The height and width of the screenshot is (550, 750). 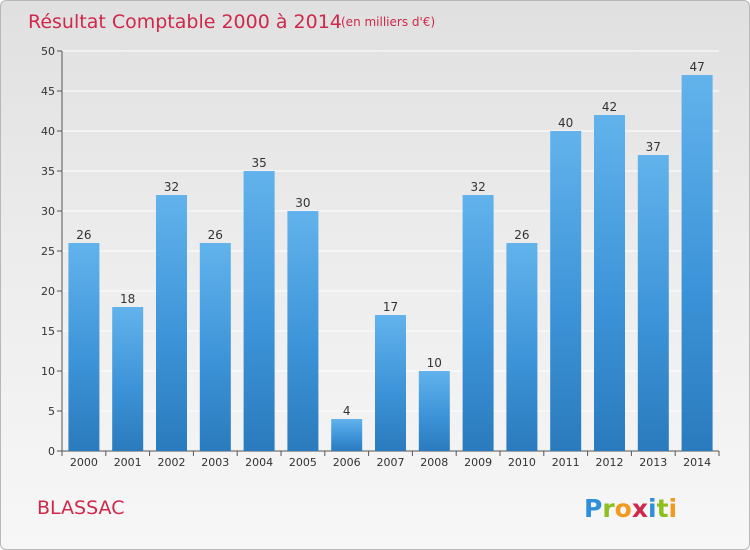 What do you see at coordinates (48, 371) in the screenshot?
I see `y-tick-label: 10` at bounding box center [48, 371].